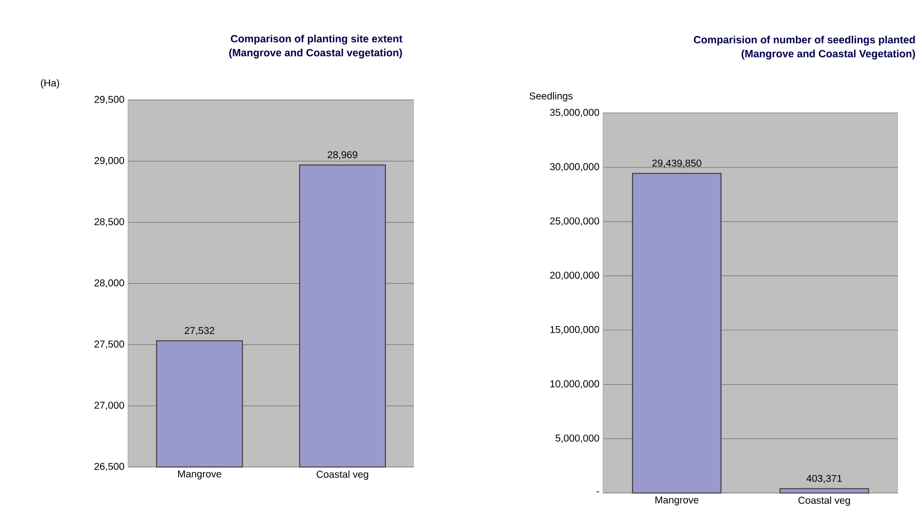 Image resolution: width=922 pixels, height=522 pixels. What do you see at coordinates (804, 41) in the screenshot?
I see `chart-title: Comparision of number of seedlings planted` at bounding box center [804, 41].